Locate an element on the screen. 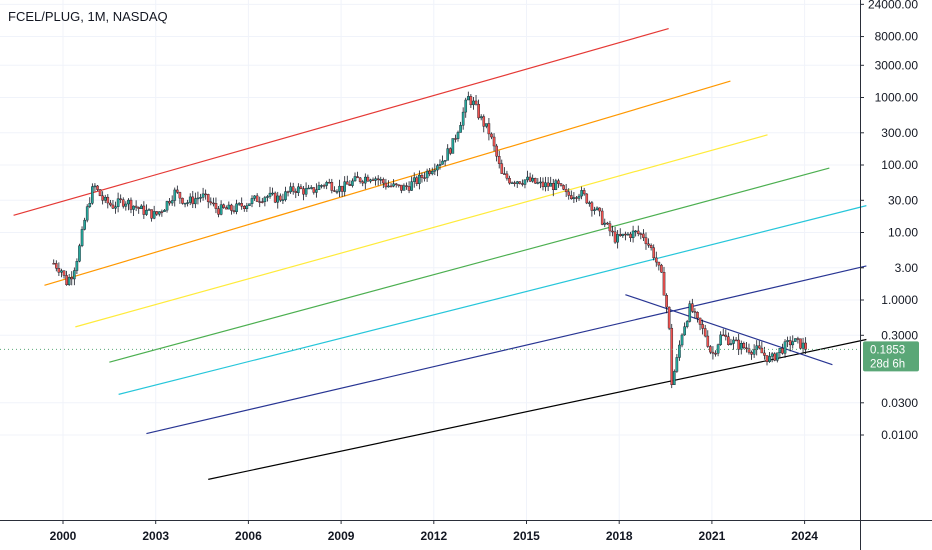 This screenshot has height=550, width=932. y-tick-label: 0.3000 is located at coordinates (899, 335).